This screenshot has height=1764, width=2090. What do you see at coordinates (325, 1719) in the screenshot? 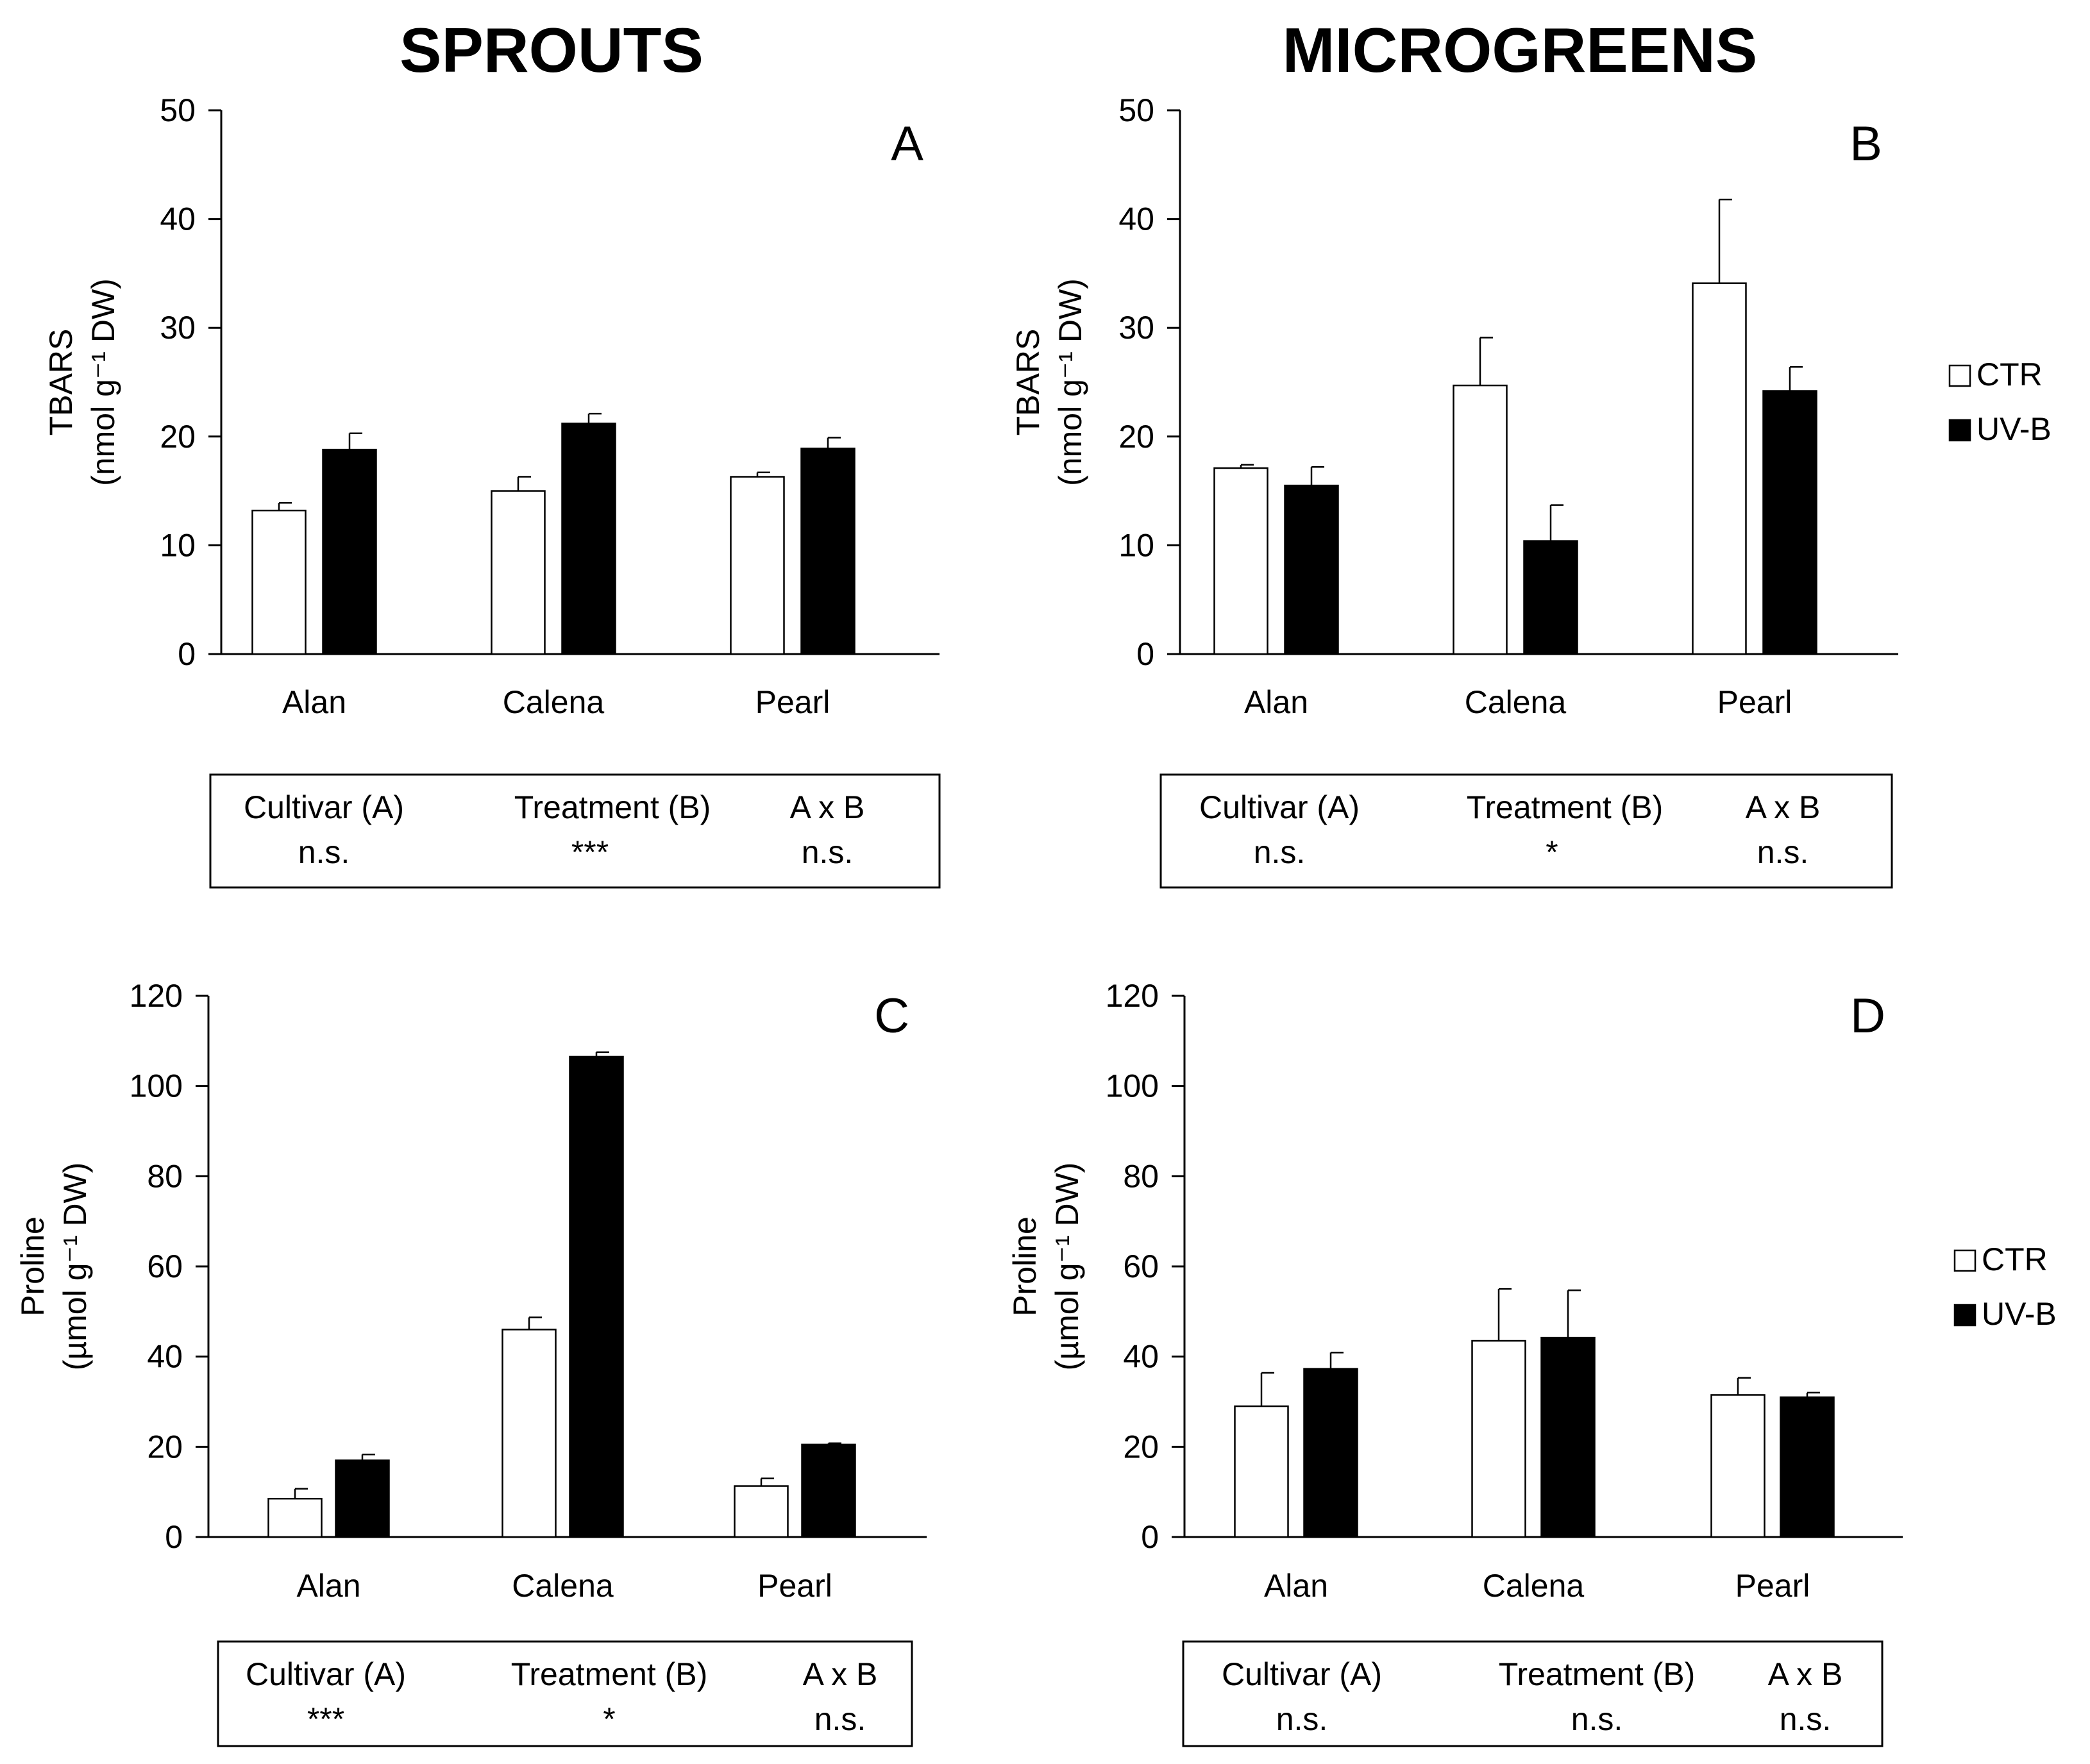
I see `stats-value: ***` at bounding box center [325, 1719].